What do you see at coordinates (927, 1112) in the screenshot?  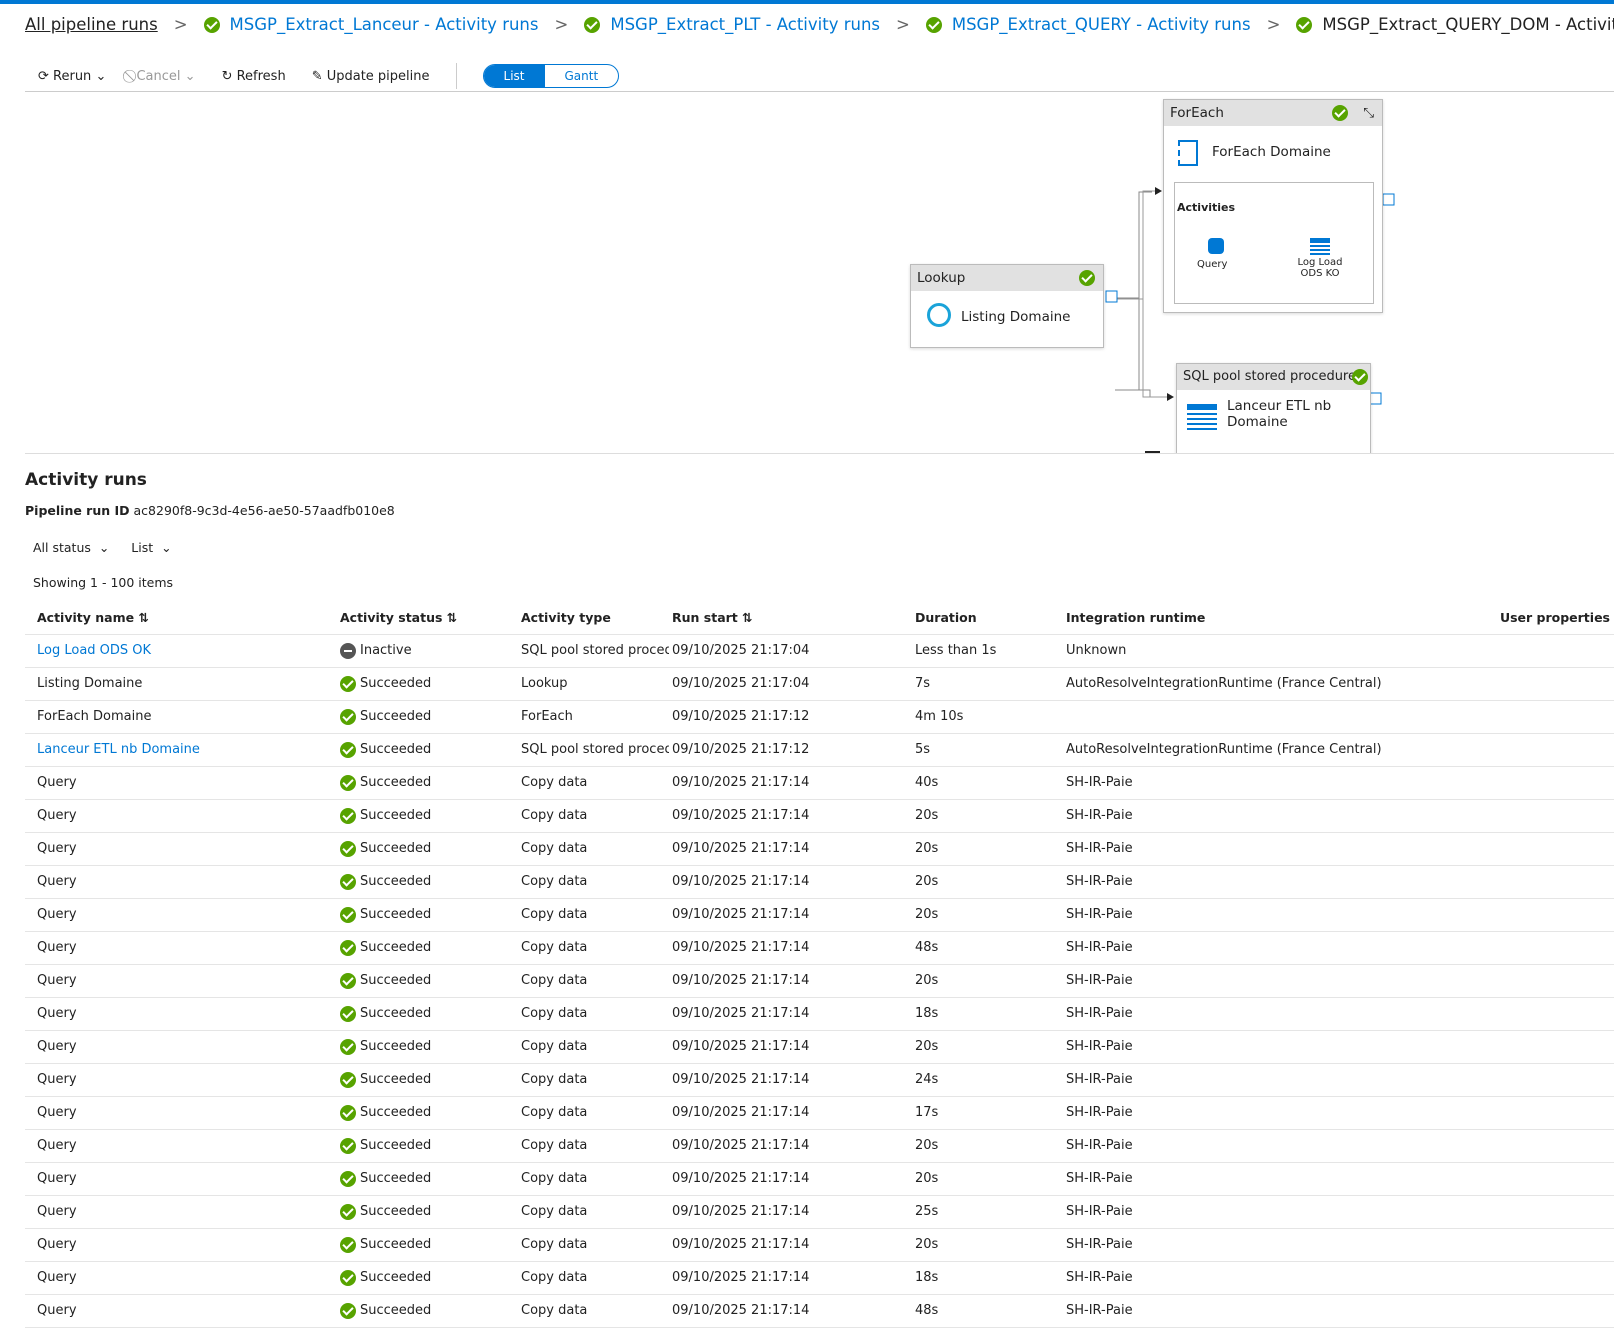 I see `cell-duration: 17s` at bounding box center [927, 1112].